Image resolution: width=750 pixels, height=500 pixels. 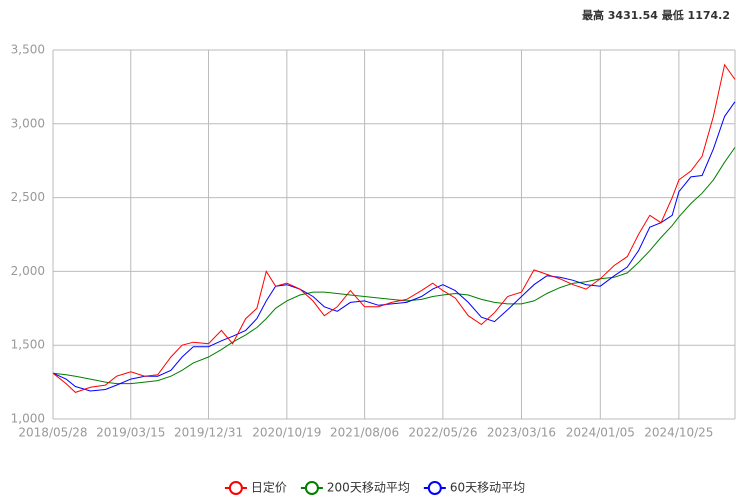 I want to click on legend-label: 200天移动平均, so click(x=368, y=488).